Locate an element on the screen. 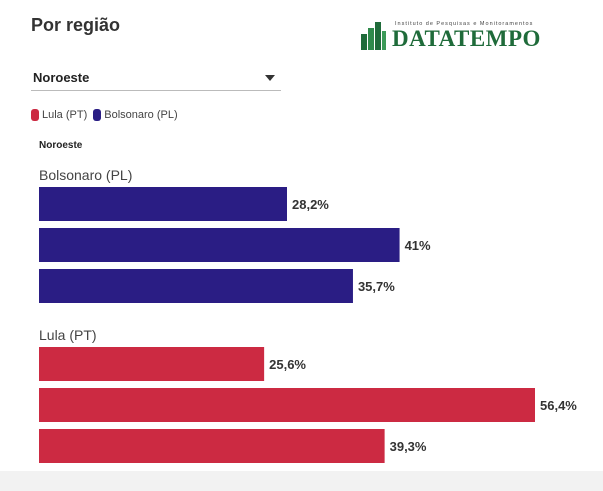 Image resolution: width=603 pixels, height=491 pixels. data-label-lula-2: 56,4% is located at coordinates (558, 405).